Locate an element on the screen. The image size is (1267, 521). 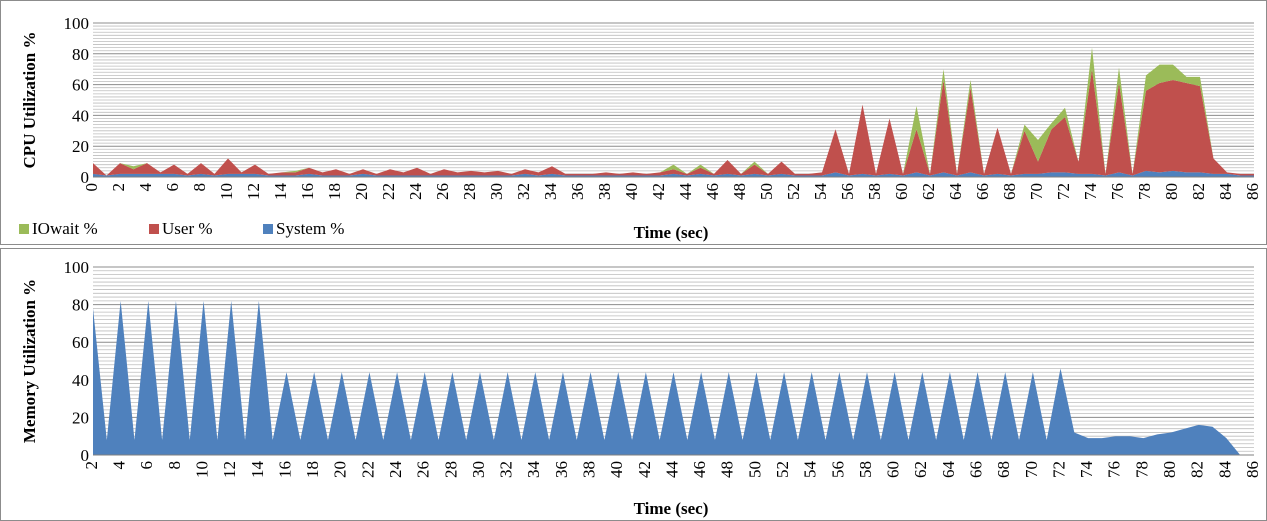
x-tick-label: 0 is located at coordinates (91, 187).